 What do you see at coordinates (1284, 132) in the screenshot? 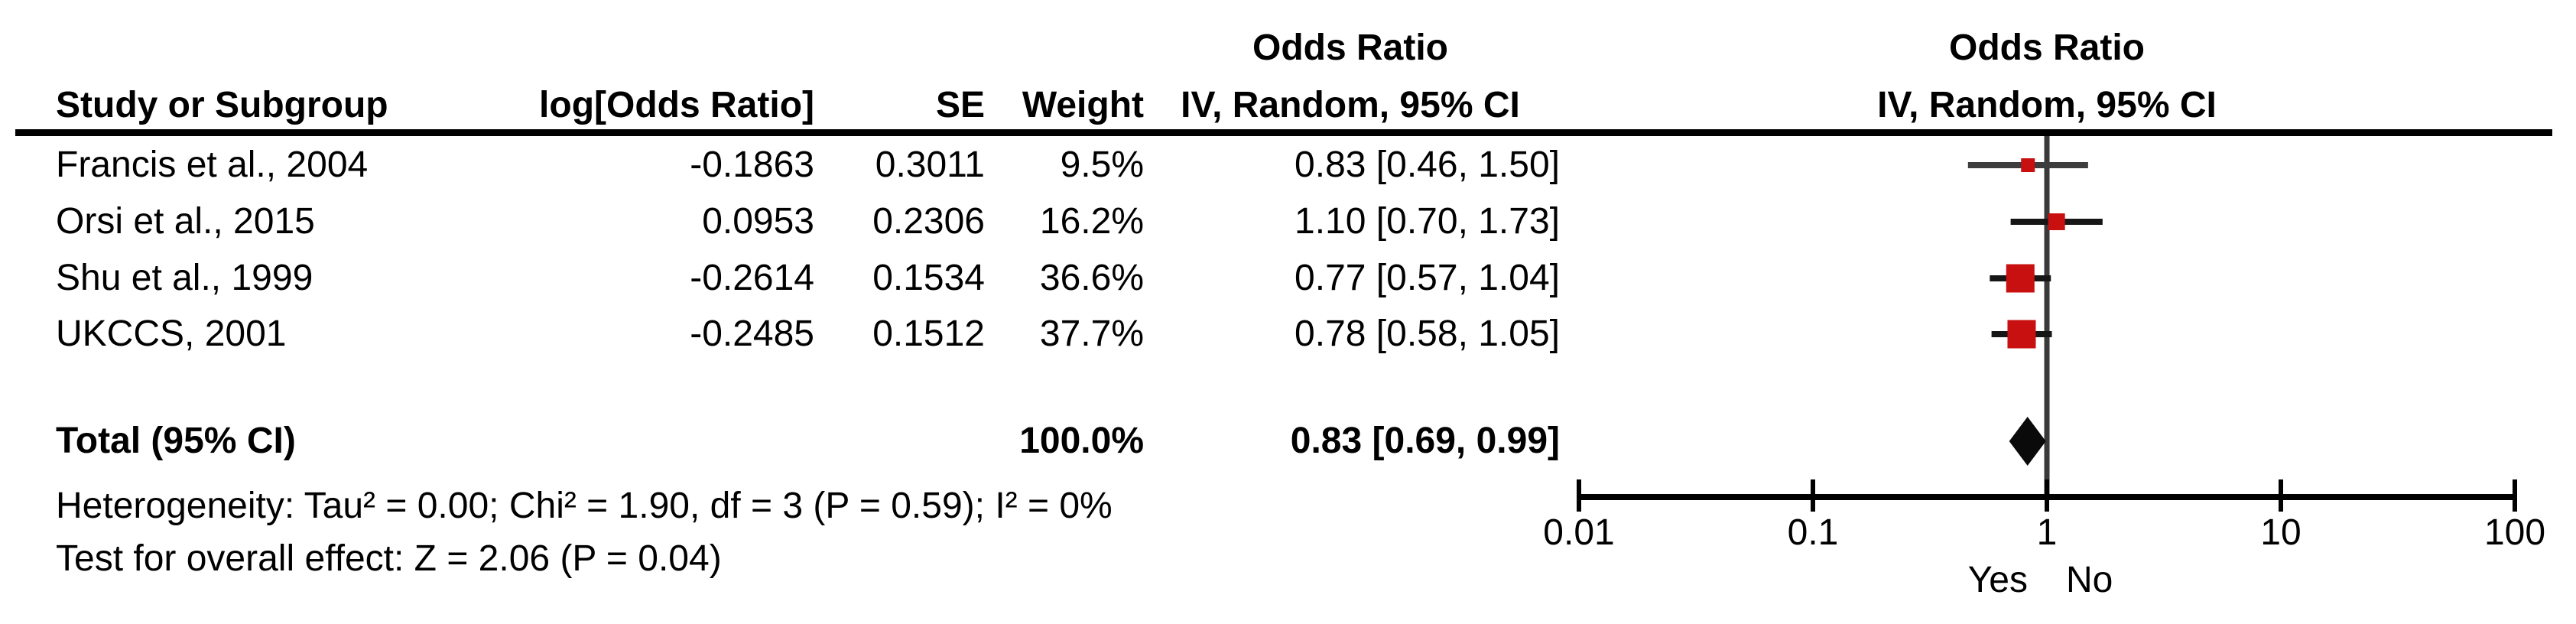
I see `header-rule` at bounding box center [1284, 132].